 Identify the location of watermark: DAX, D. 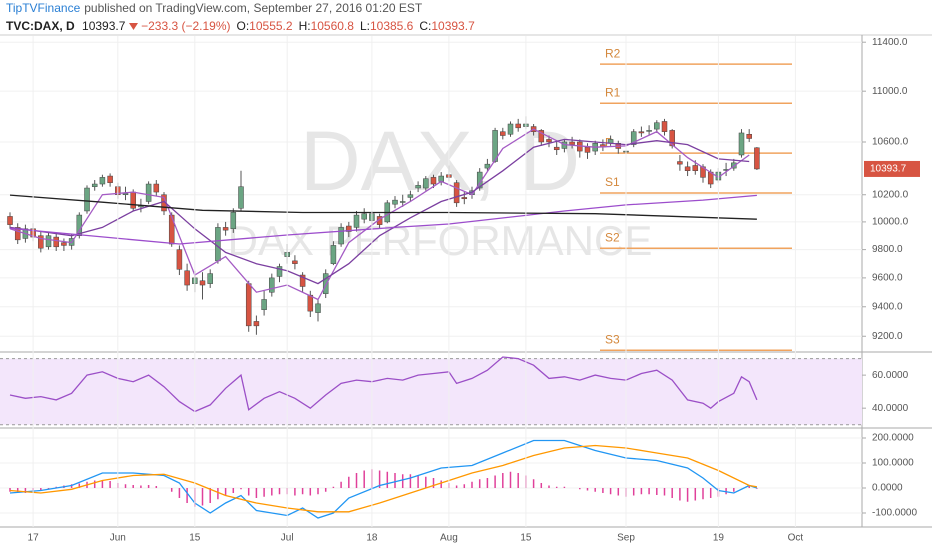
(440, 161).